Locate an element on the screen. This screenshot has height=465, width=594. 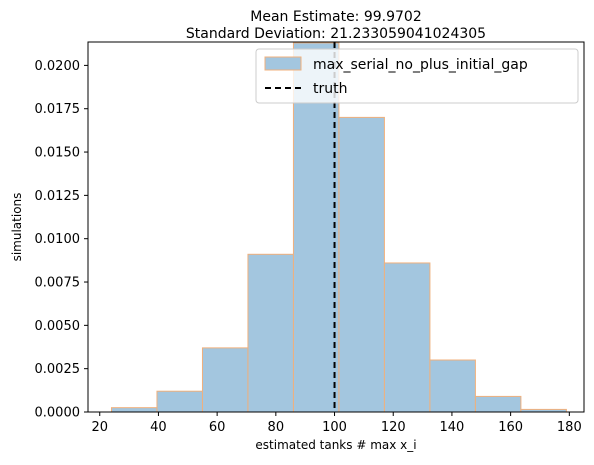
y-tick-label: 0.0125 is located at coordinates (58, 196).